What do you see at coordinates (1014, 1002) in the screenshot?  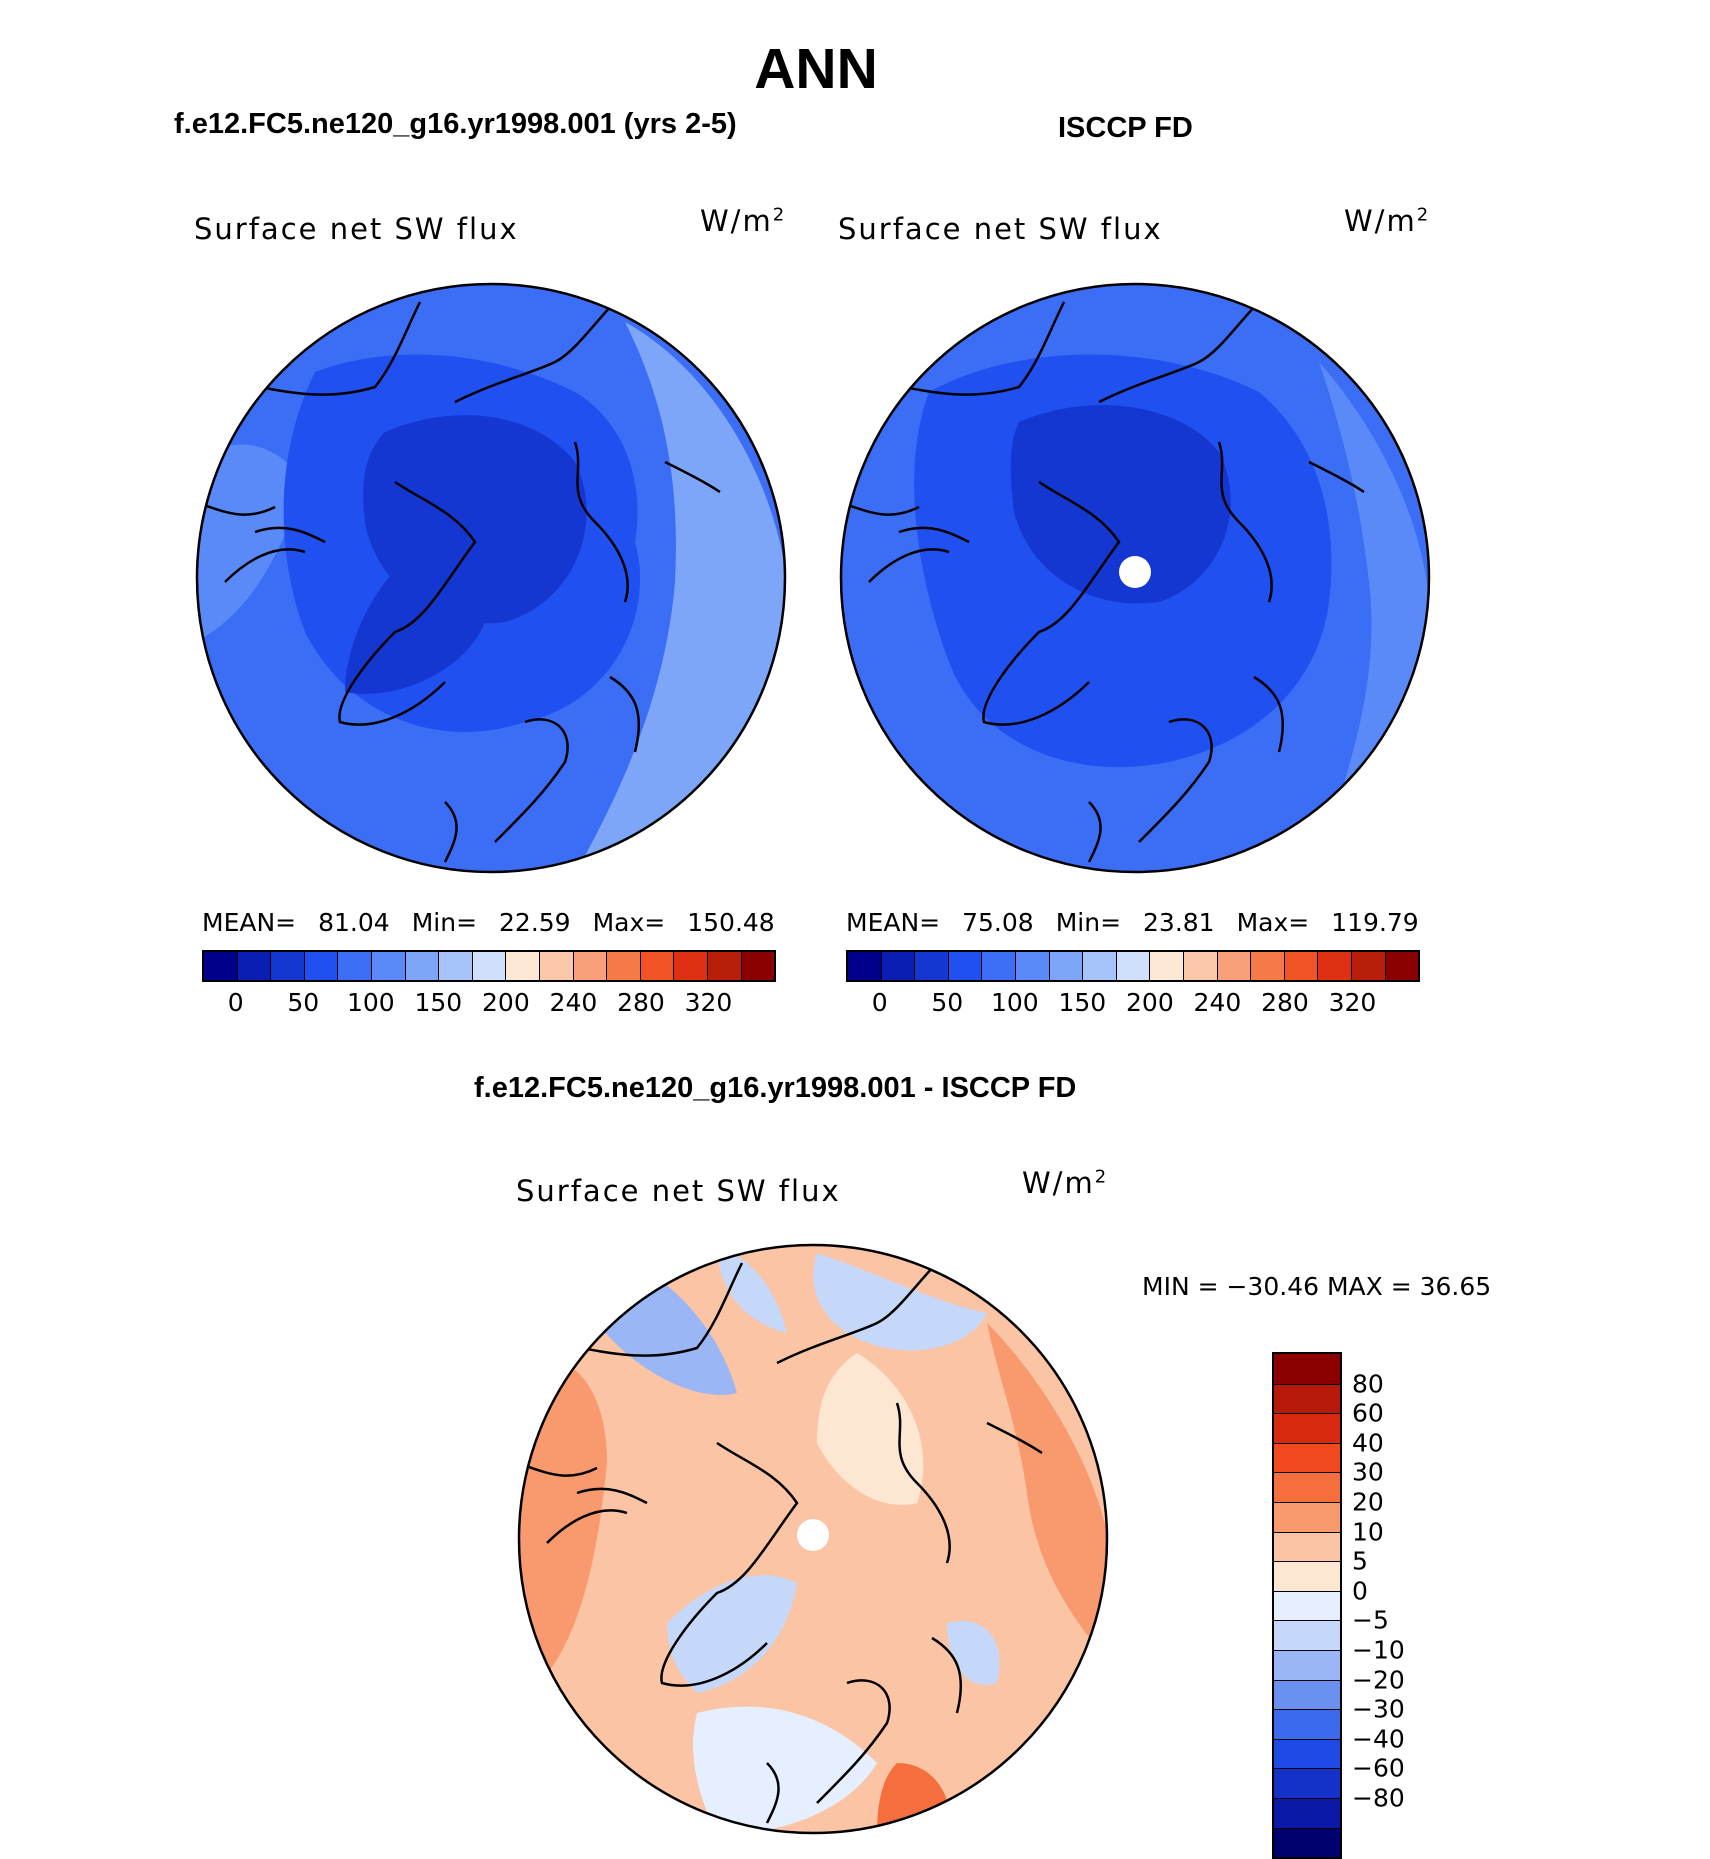 I see `obs-colorbar-tick-label: 100` at bounding box center [1014, 1002].